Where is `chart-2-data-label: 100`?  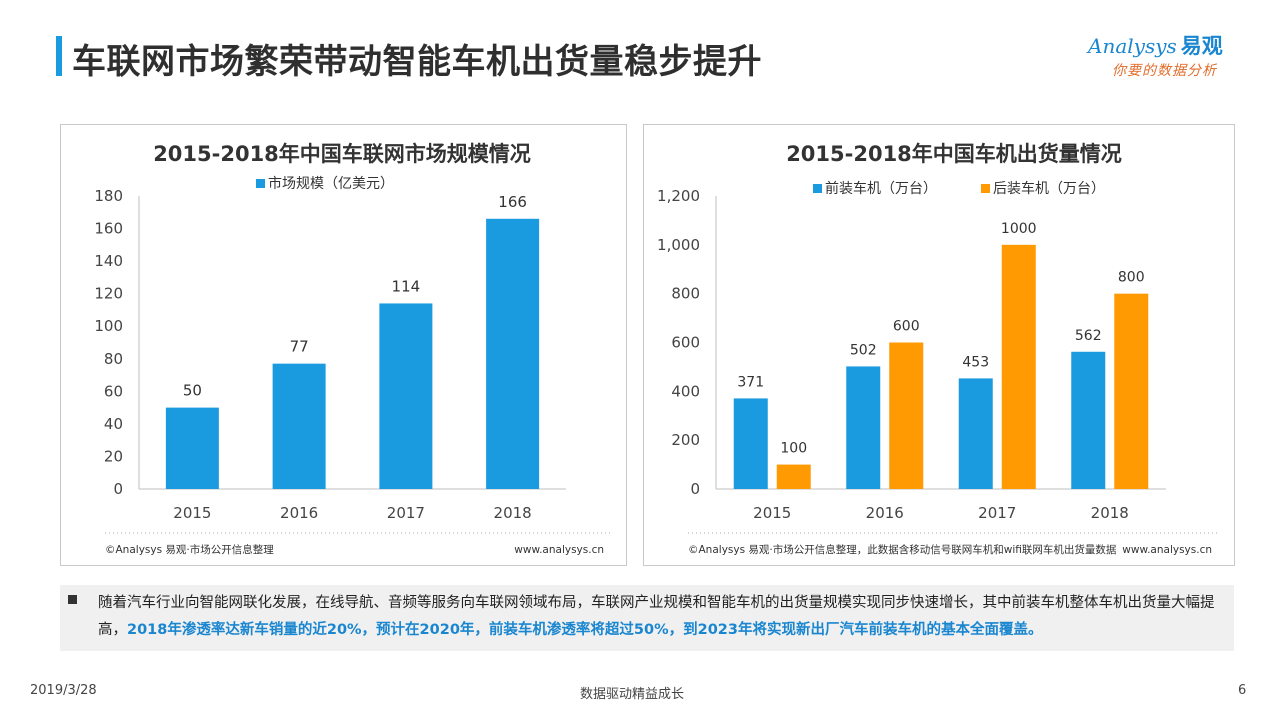
chart-2-data-label: 100 is located at coordinates (793, 449).